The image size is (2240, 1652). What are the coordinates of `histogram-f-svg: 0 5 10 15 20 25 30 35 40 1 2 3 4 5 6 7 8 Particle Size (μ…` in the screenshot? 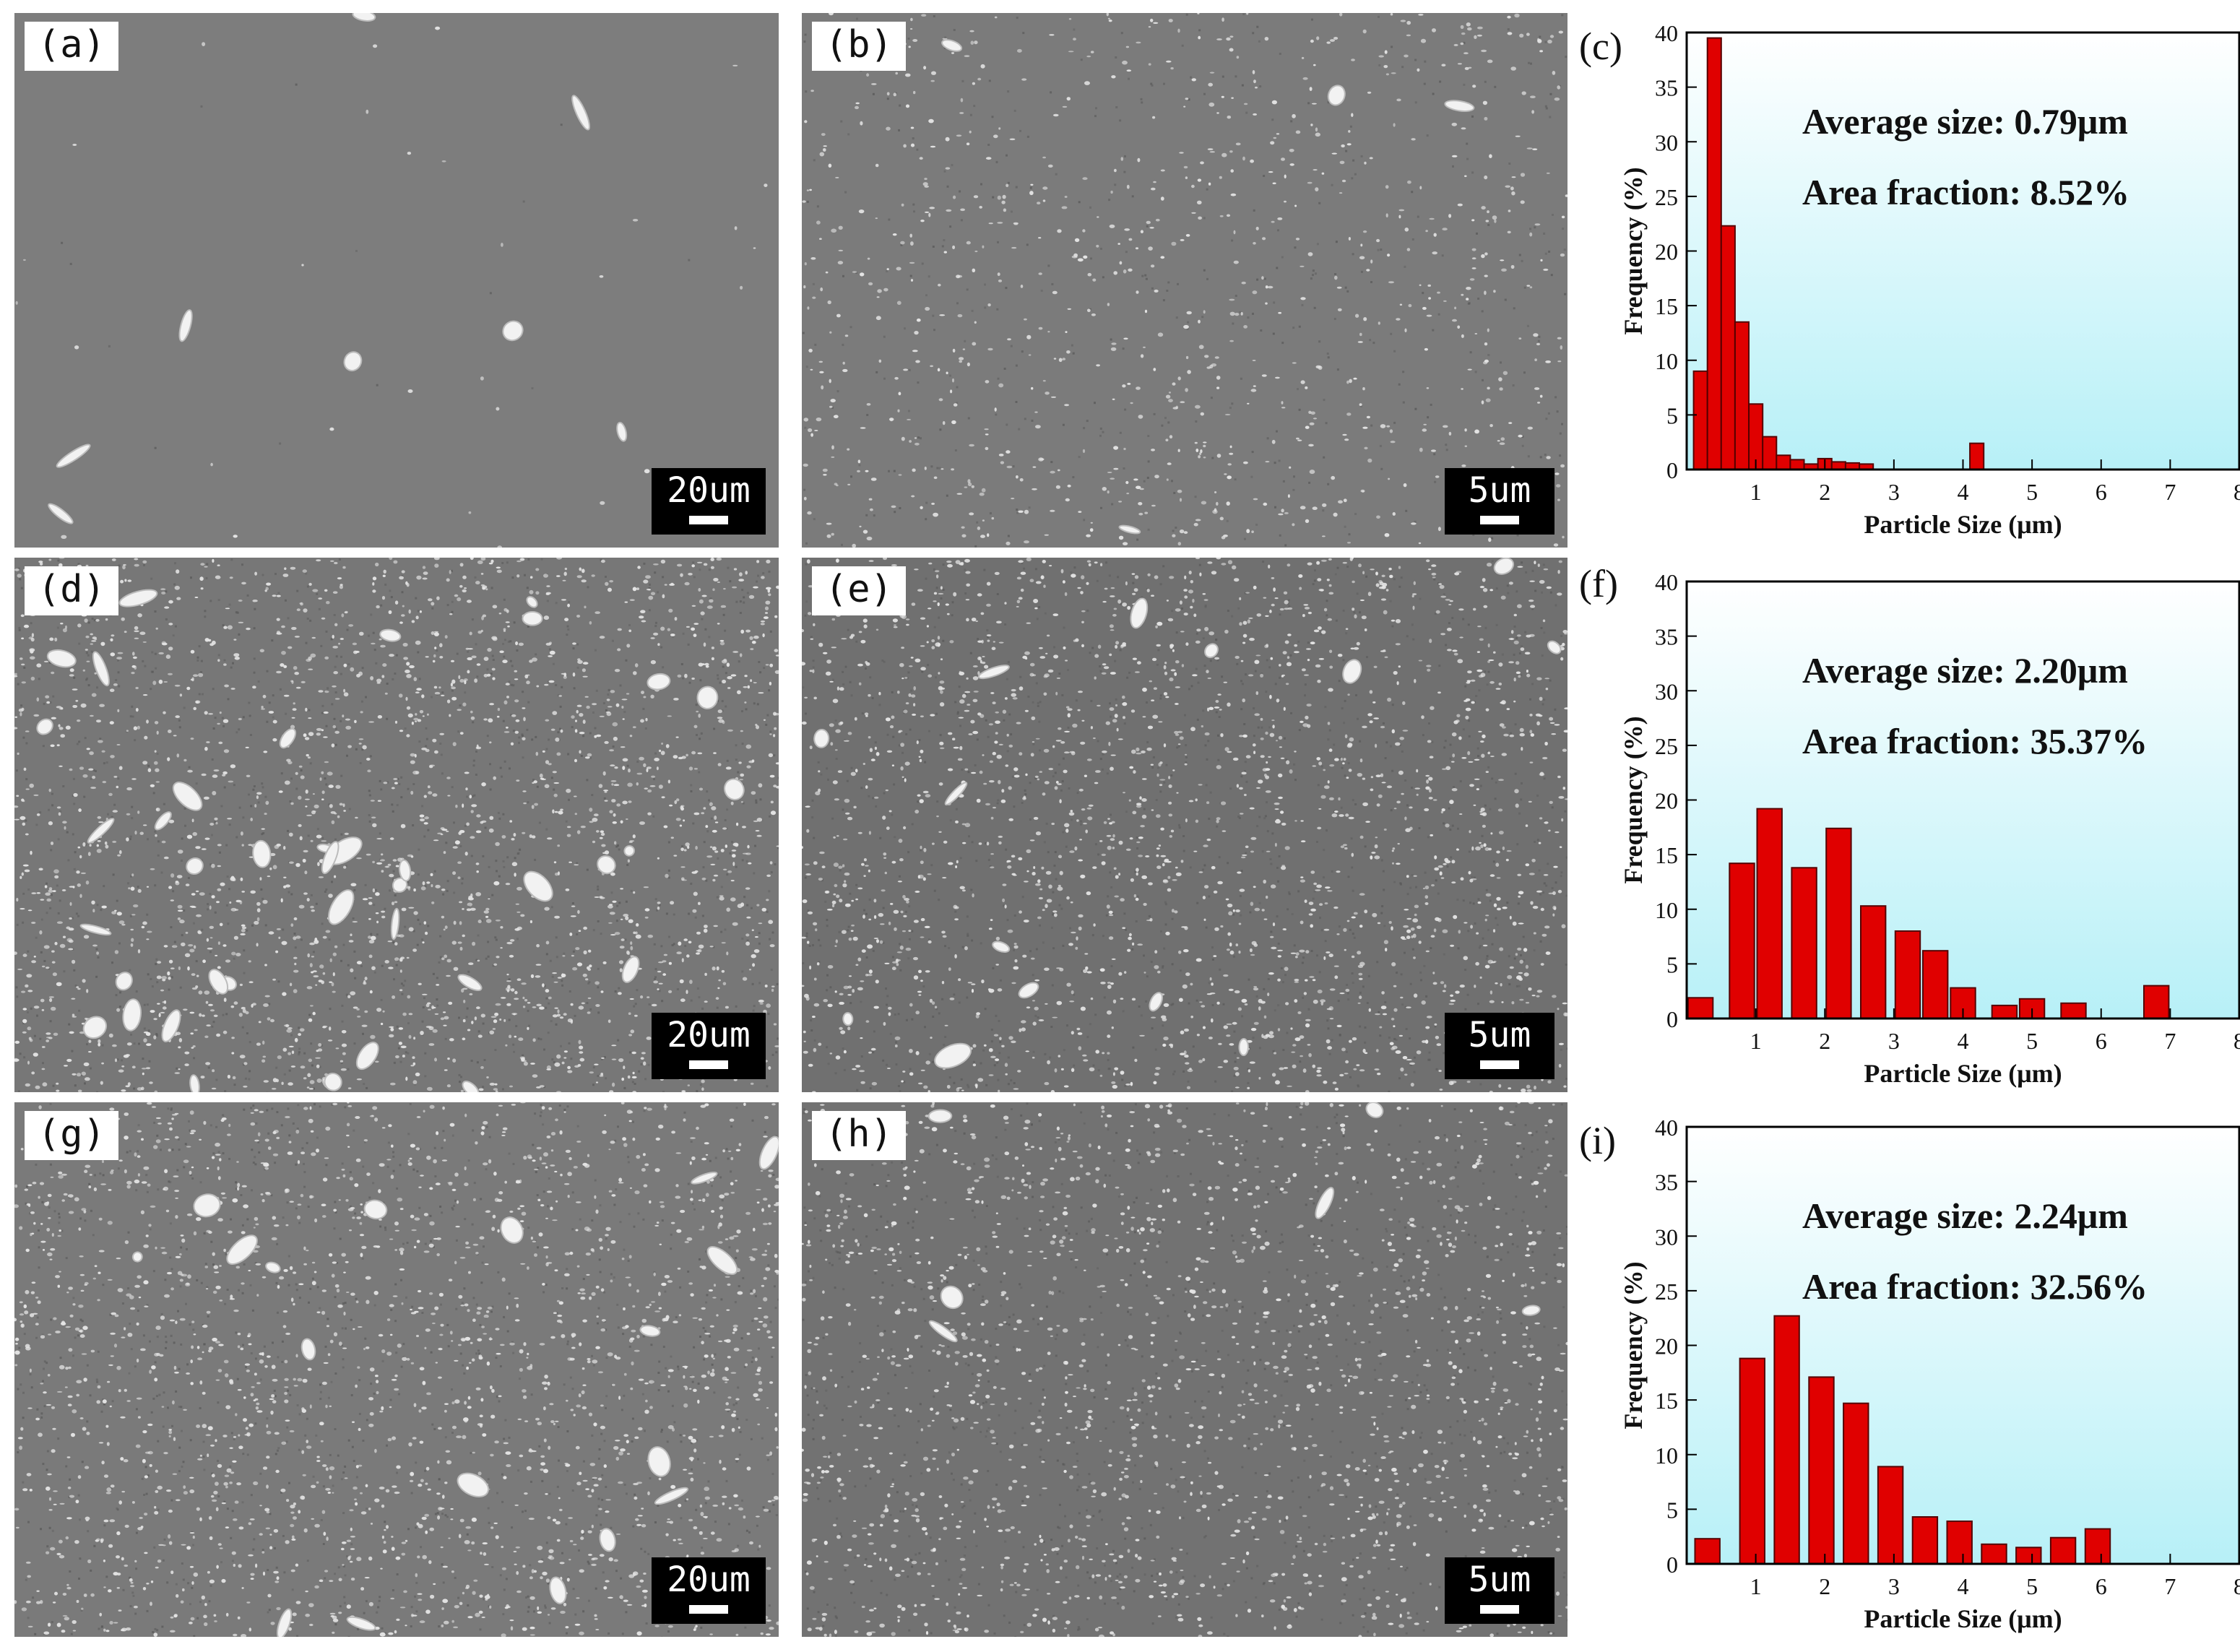 It's located at (1929, 828).